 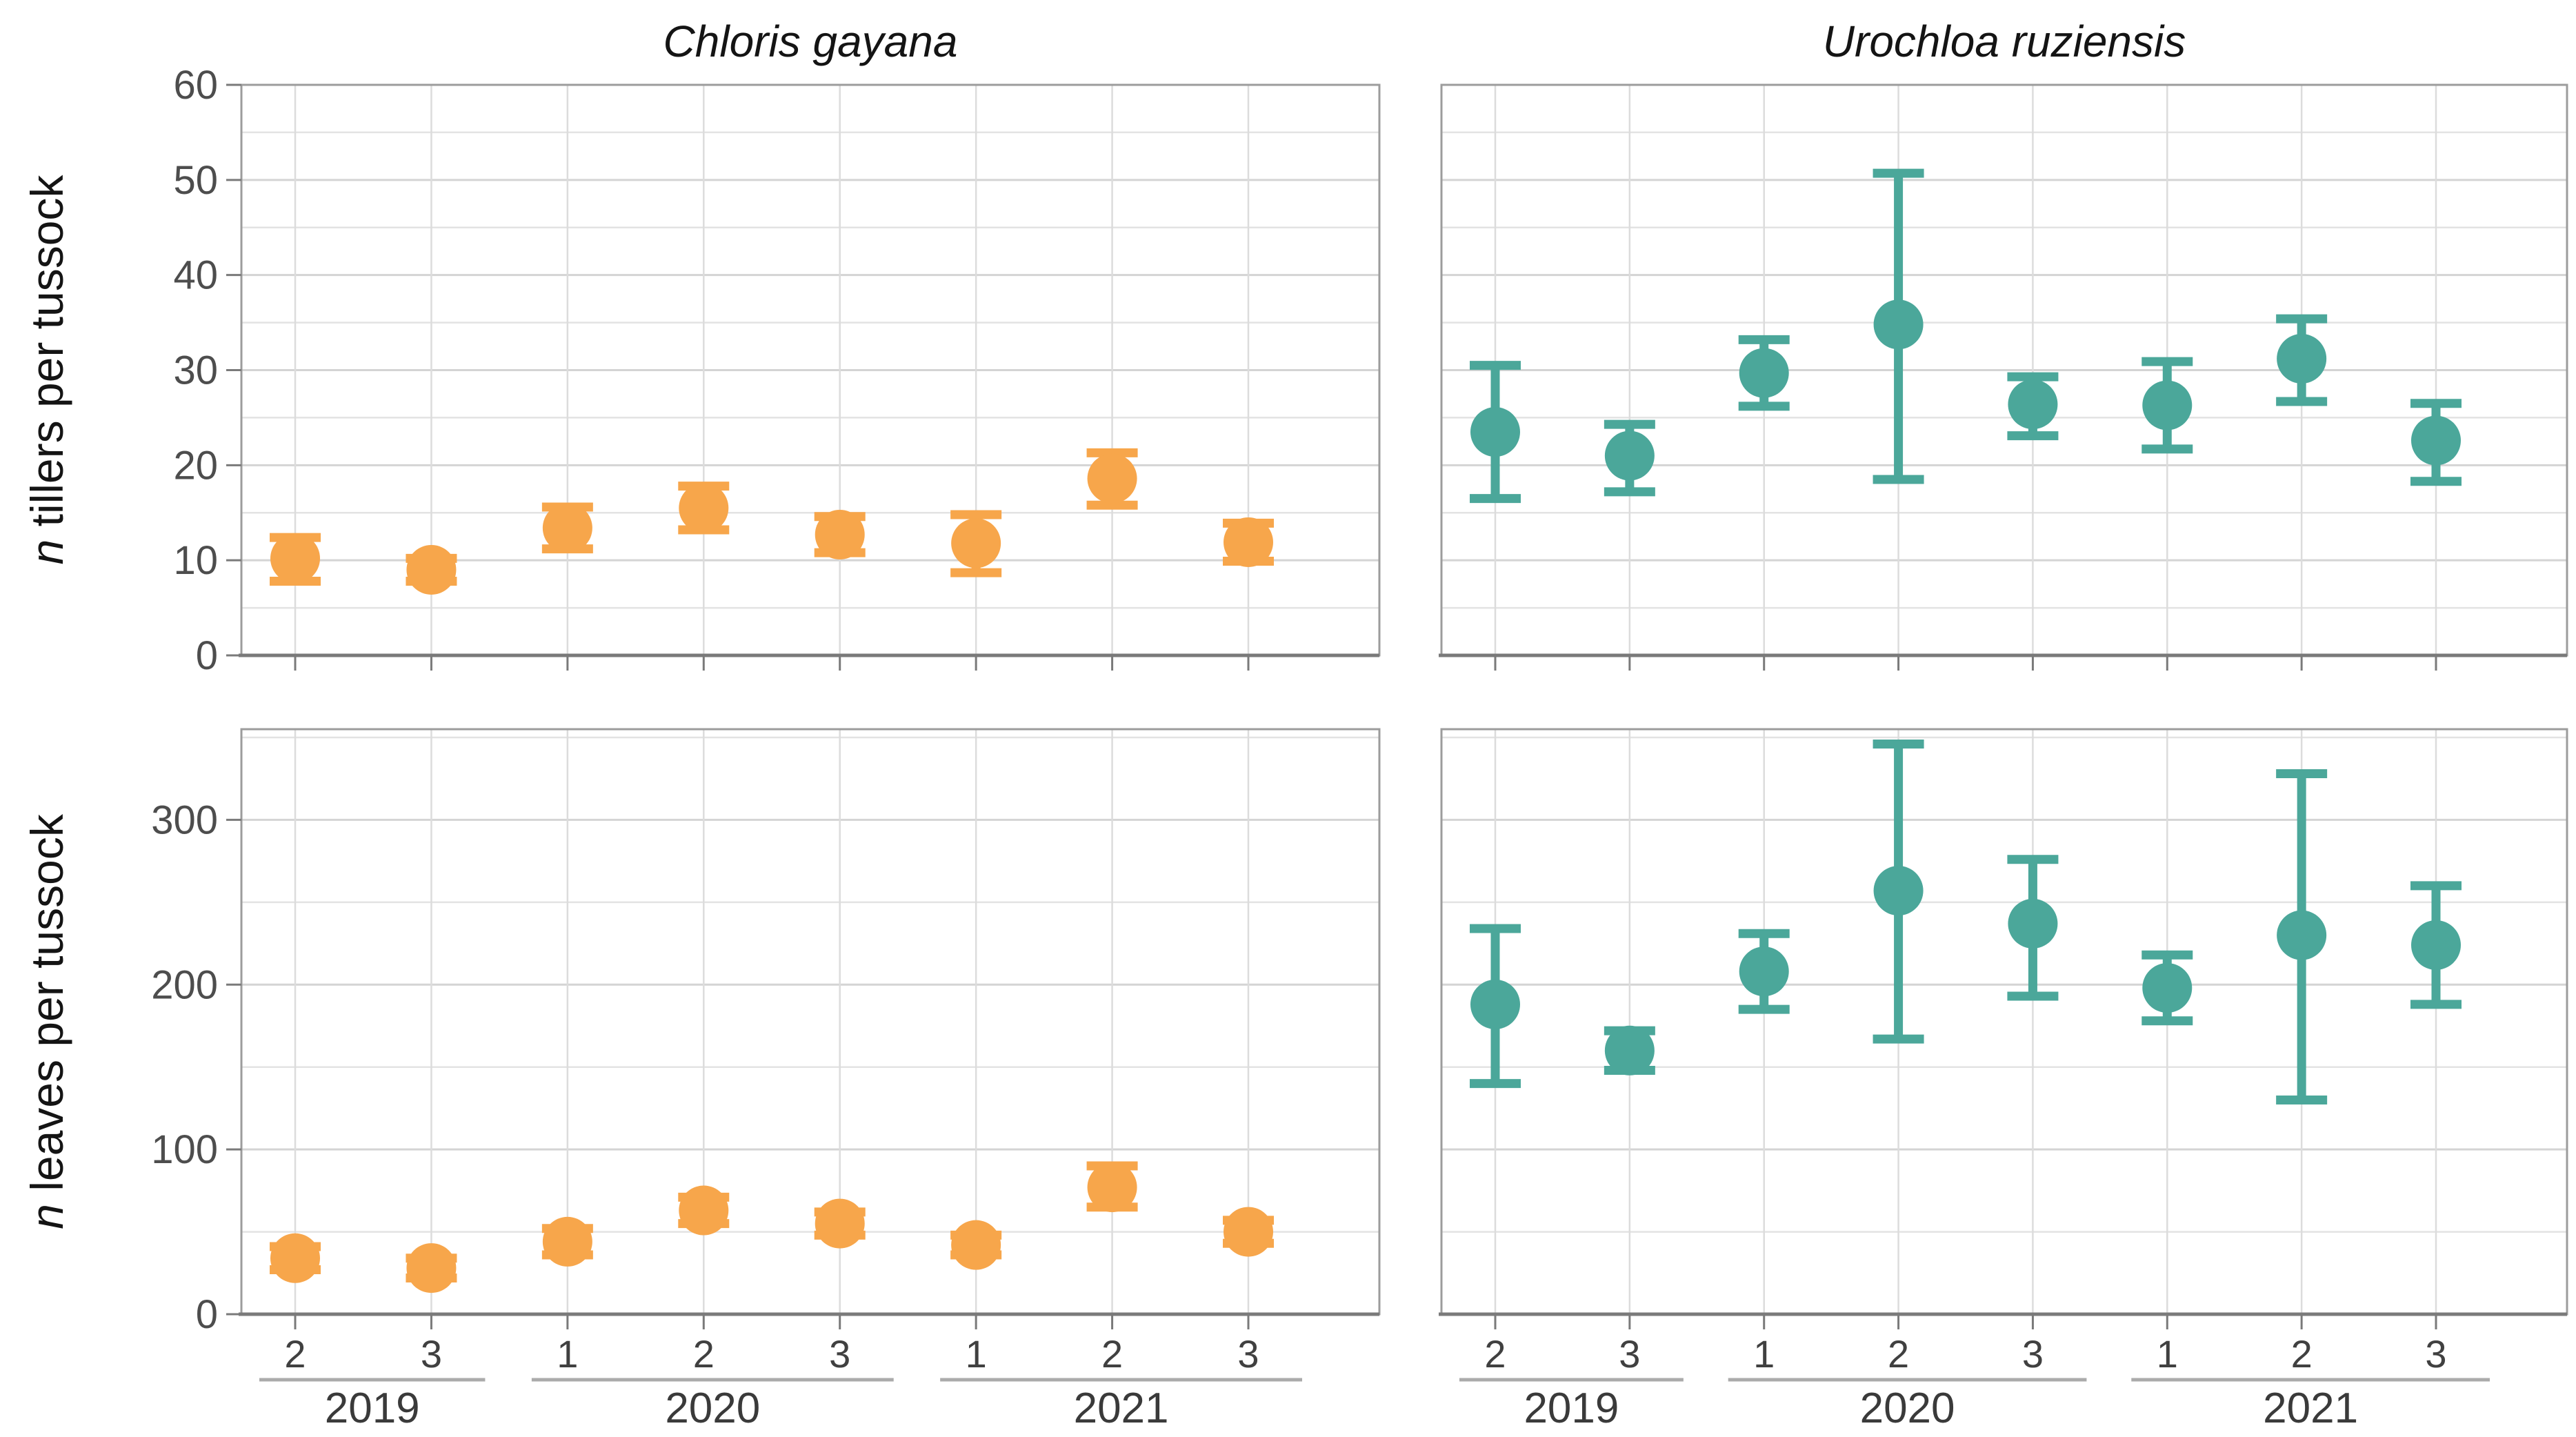 I want to click on y-tick-label: 40, so click(x=195, y=275).